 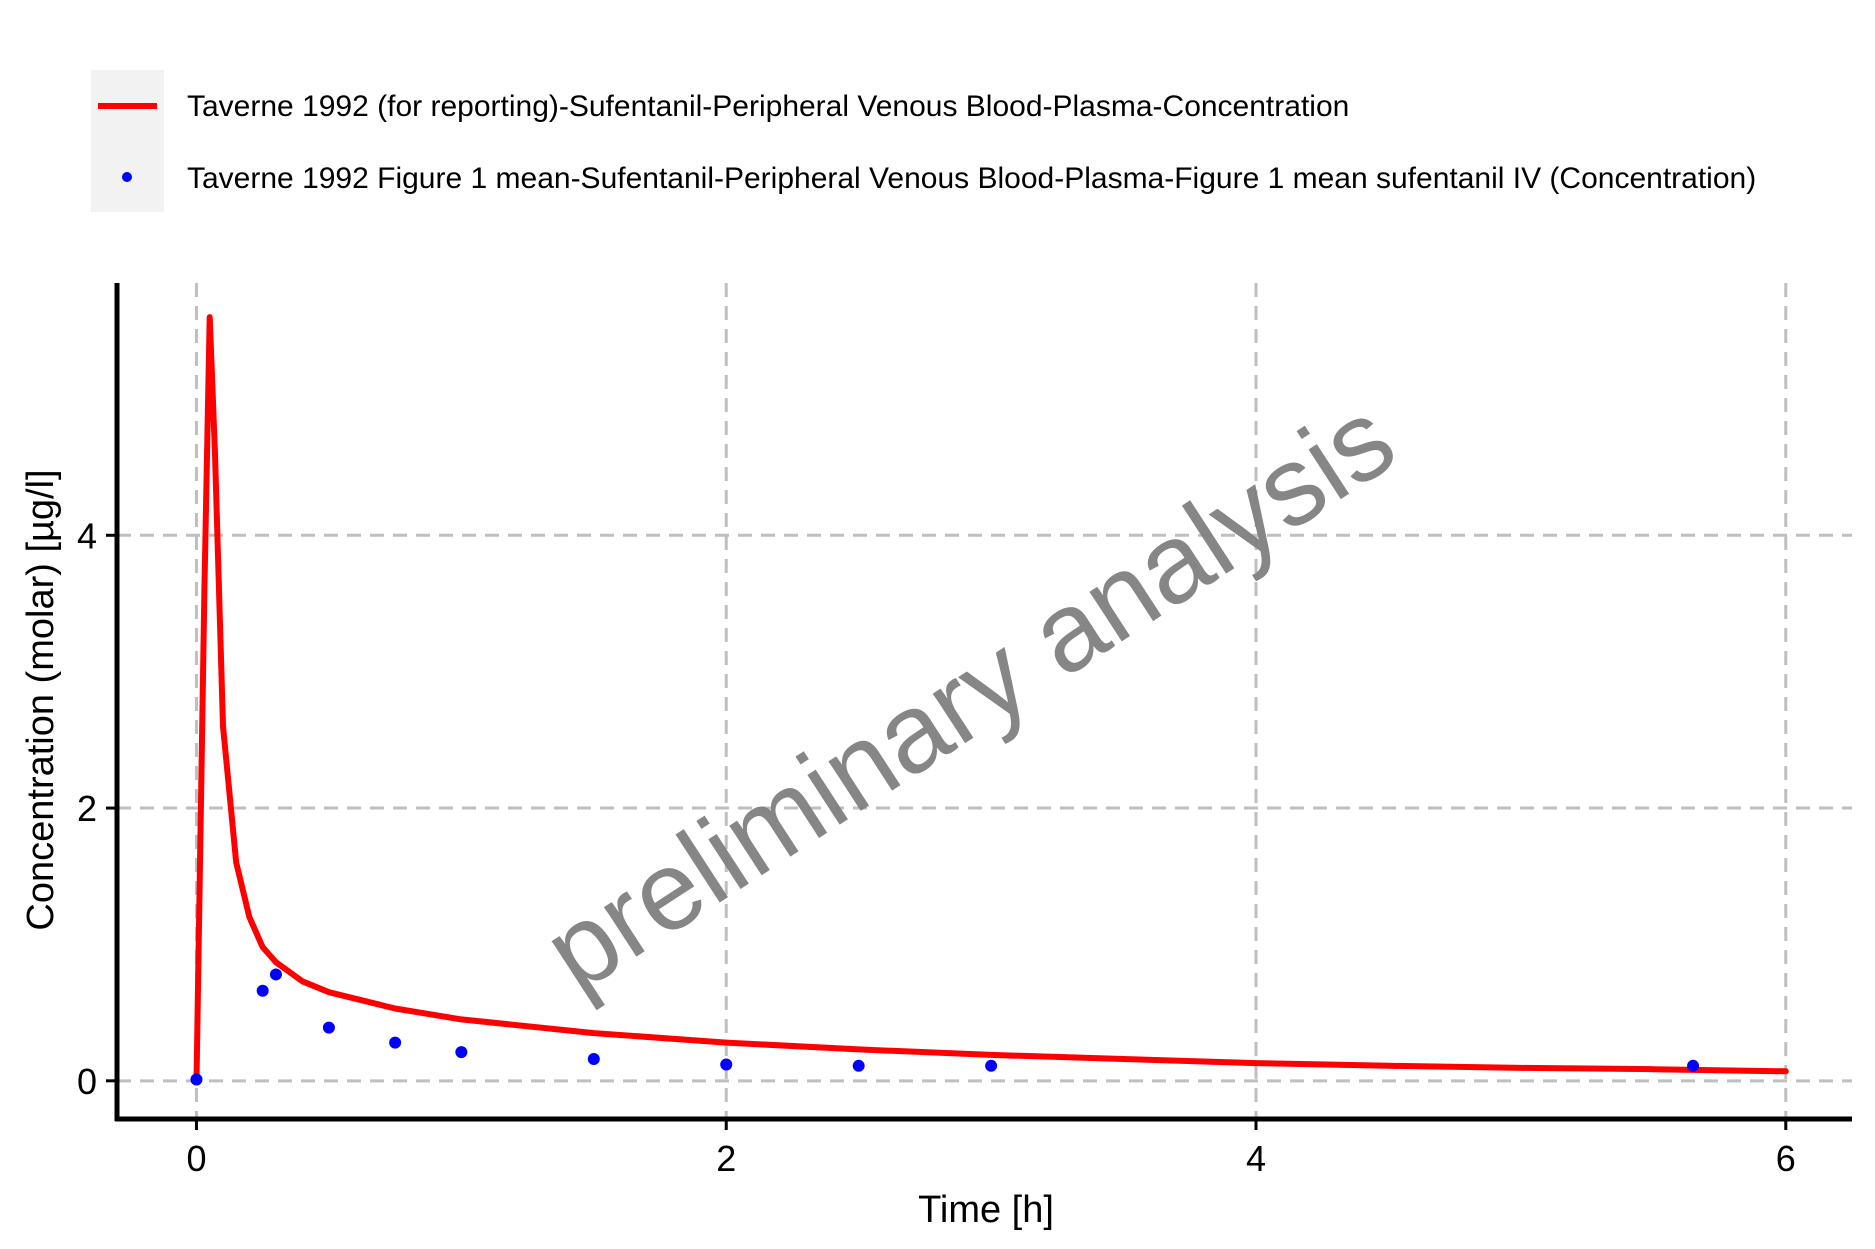 I want to click on x-axis-title: Time [h], so click(x=986, y=1210).